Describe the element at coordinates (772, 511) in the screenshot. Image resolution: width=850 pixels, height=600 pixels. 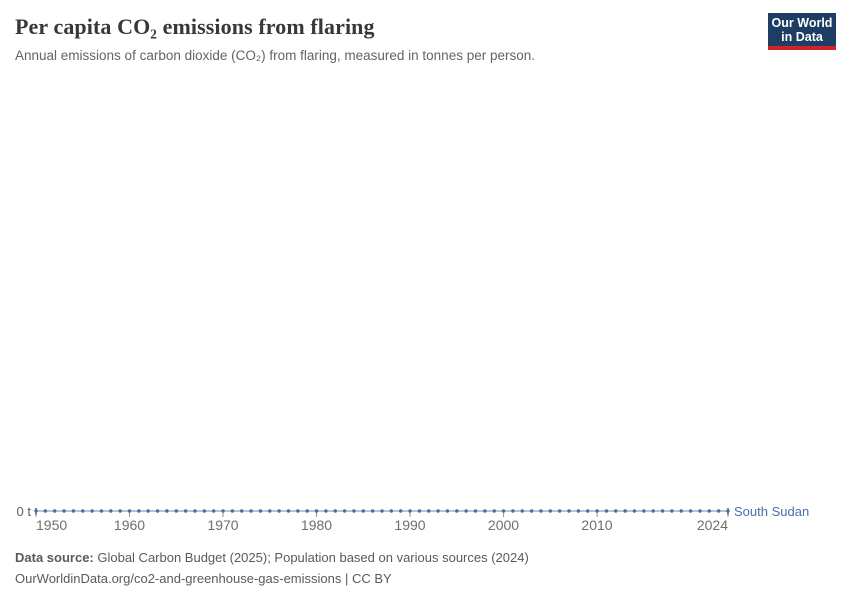
I see `series-label-south-sudan: South Sudan` at that location.